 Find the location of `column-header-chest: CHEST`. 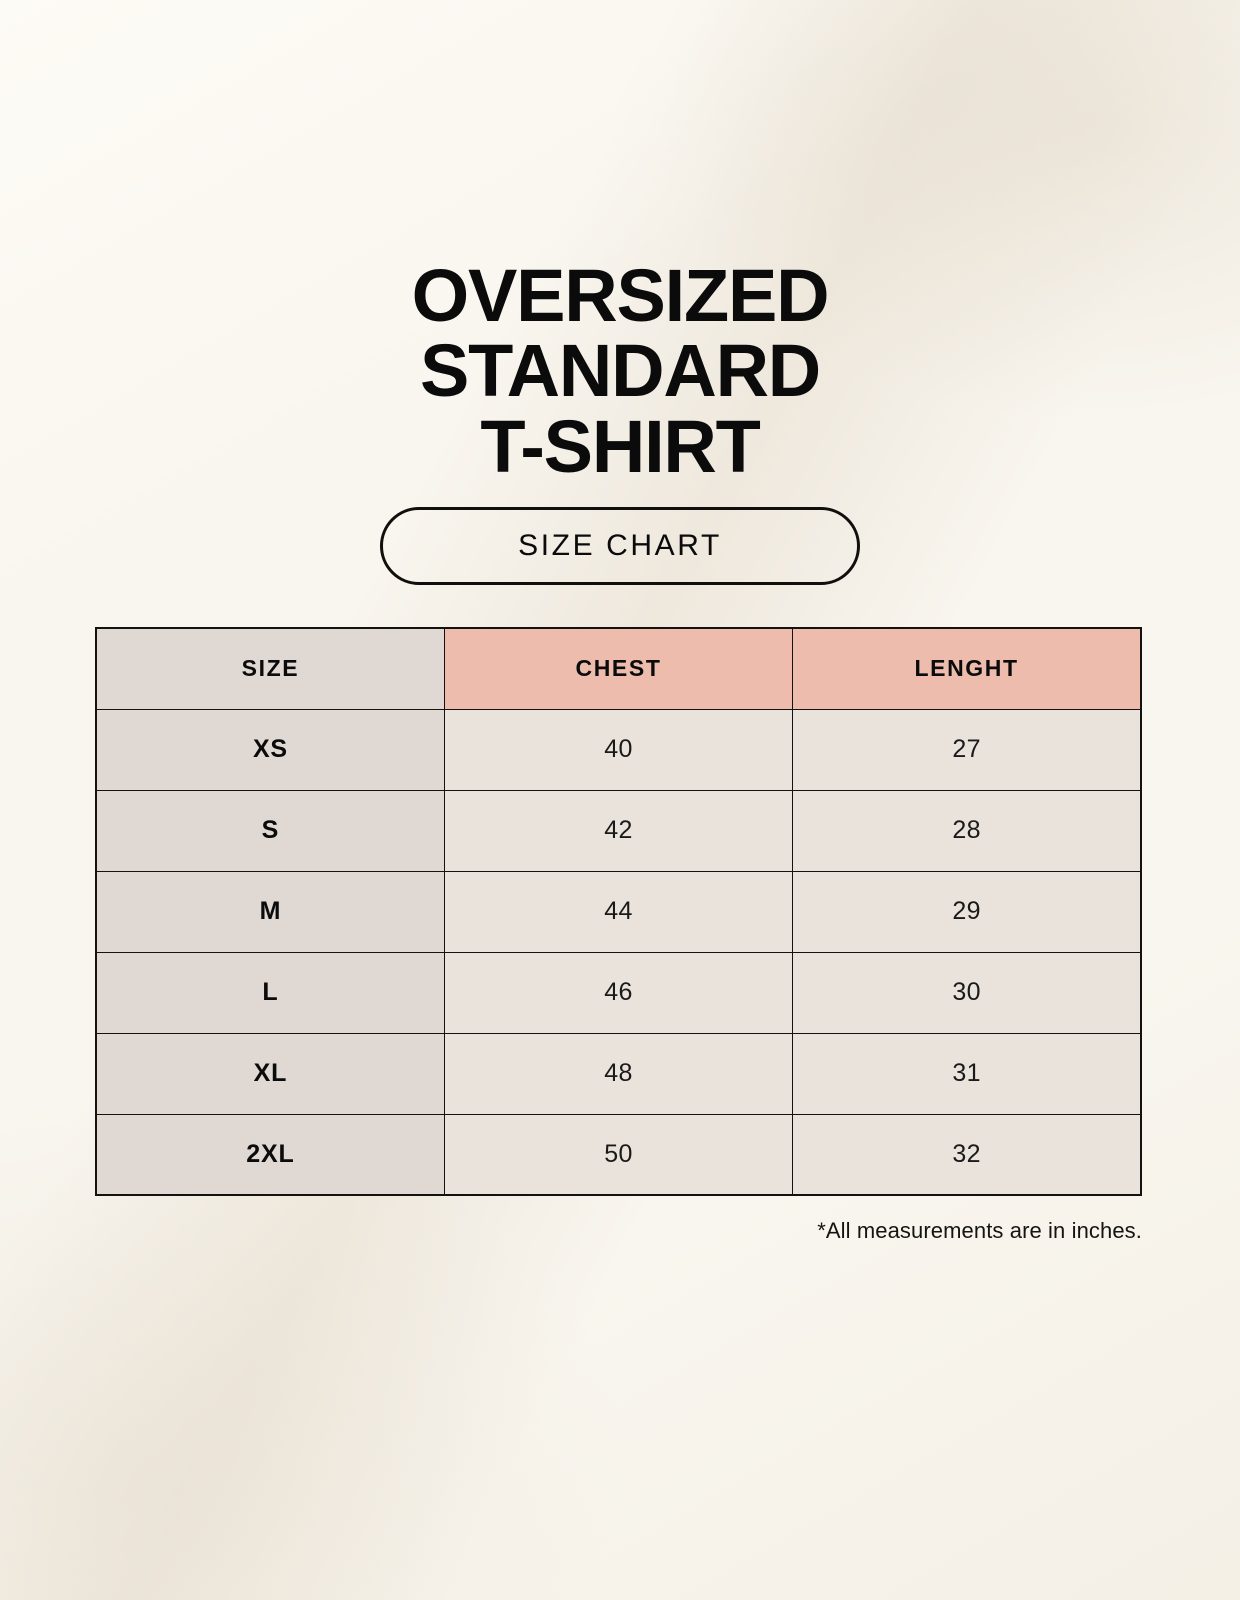

column-header-chest: CHEST is located at coordinates (618, 668).